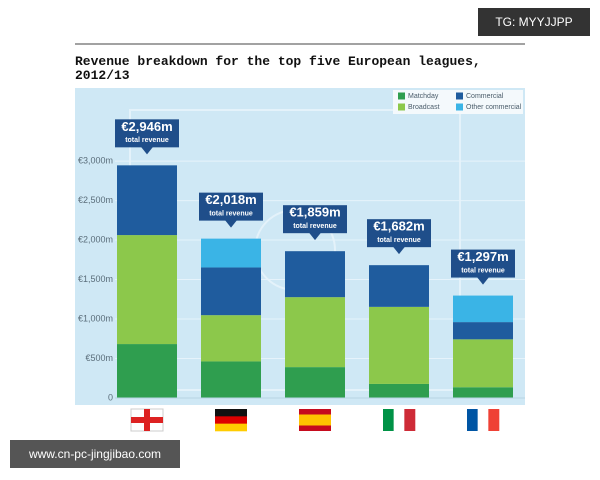  I want to click on legend-label: Commercial, so click(485, 96).